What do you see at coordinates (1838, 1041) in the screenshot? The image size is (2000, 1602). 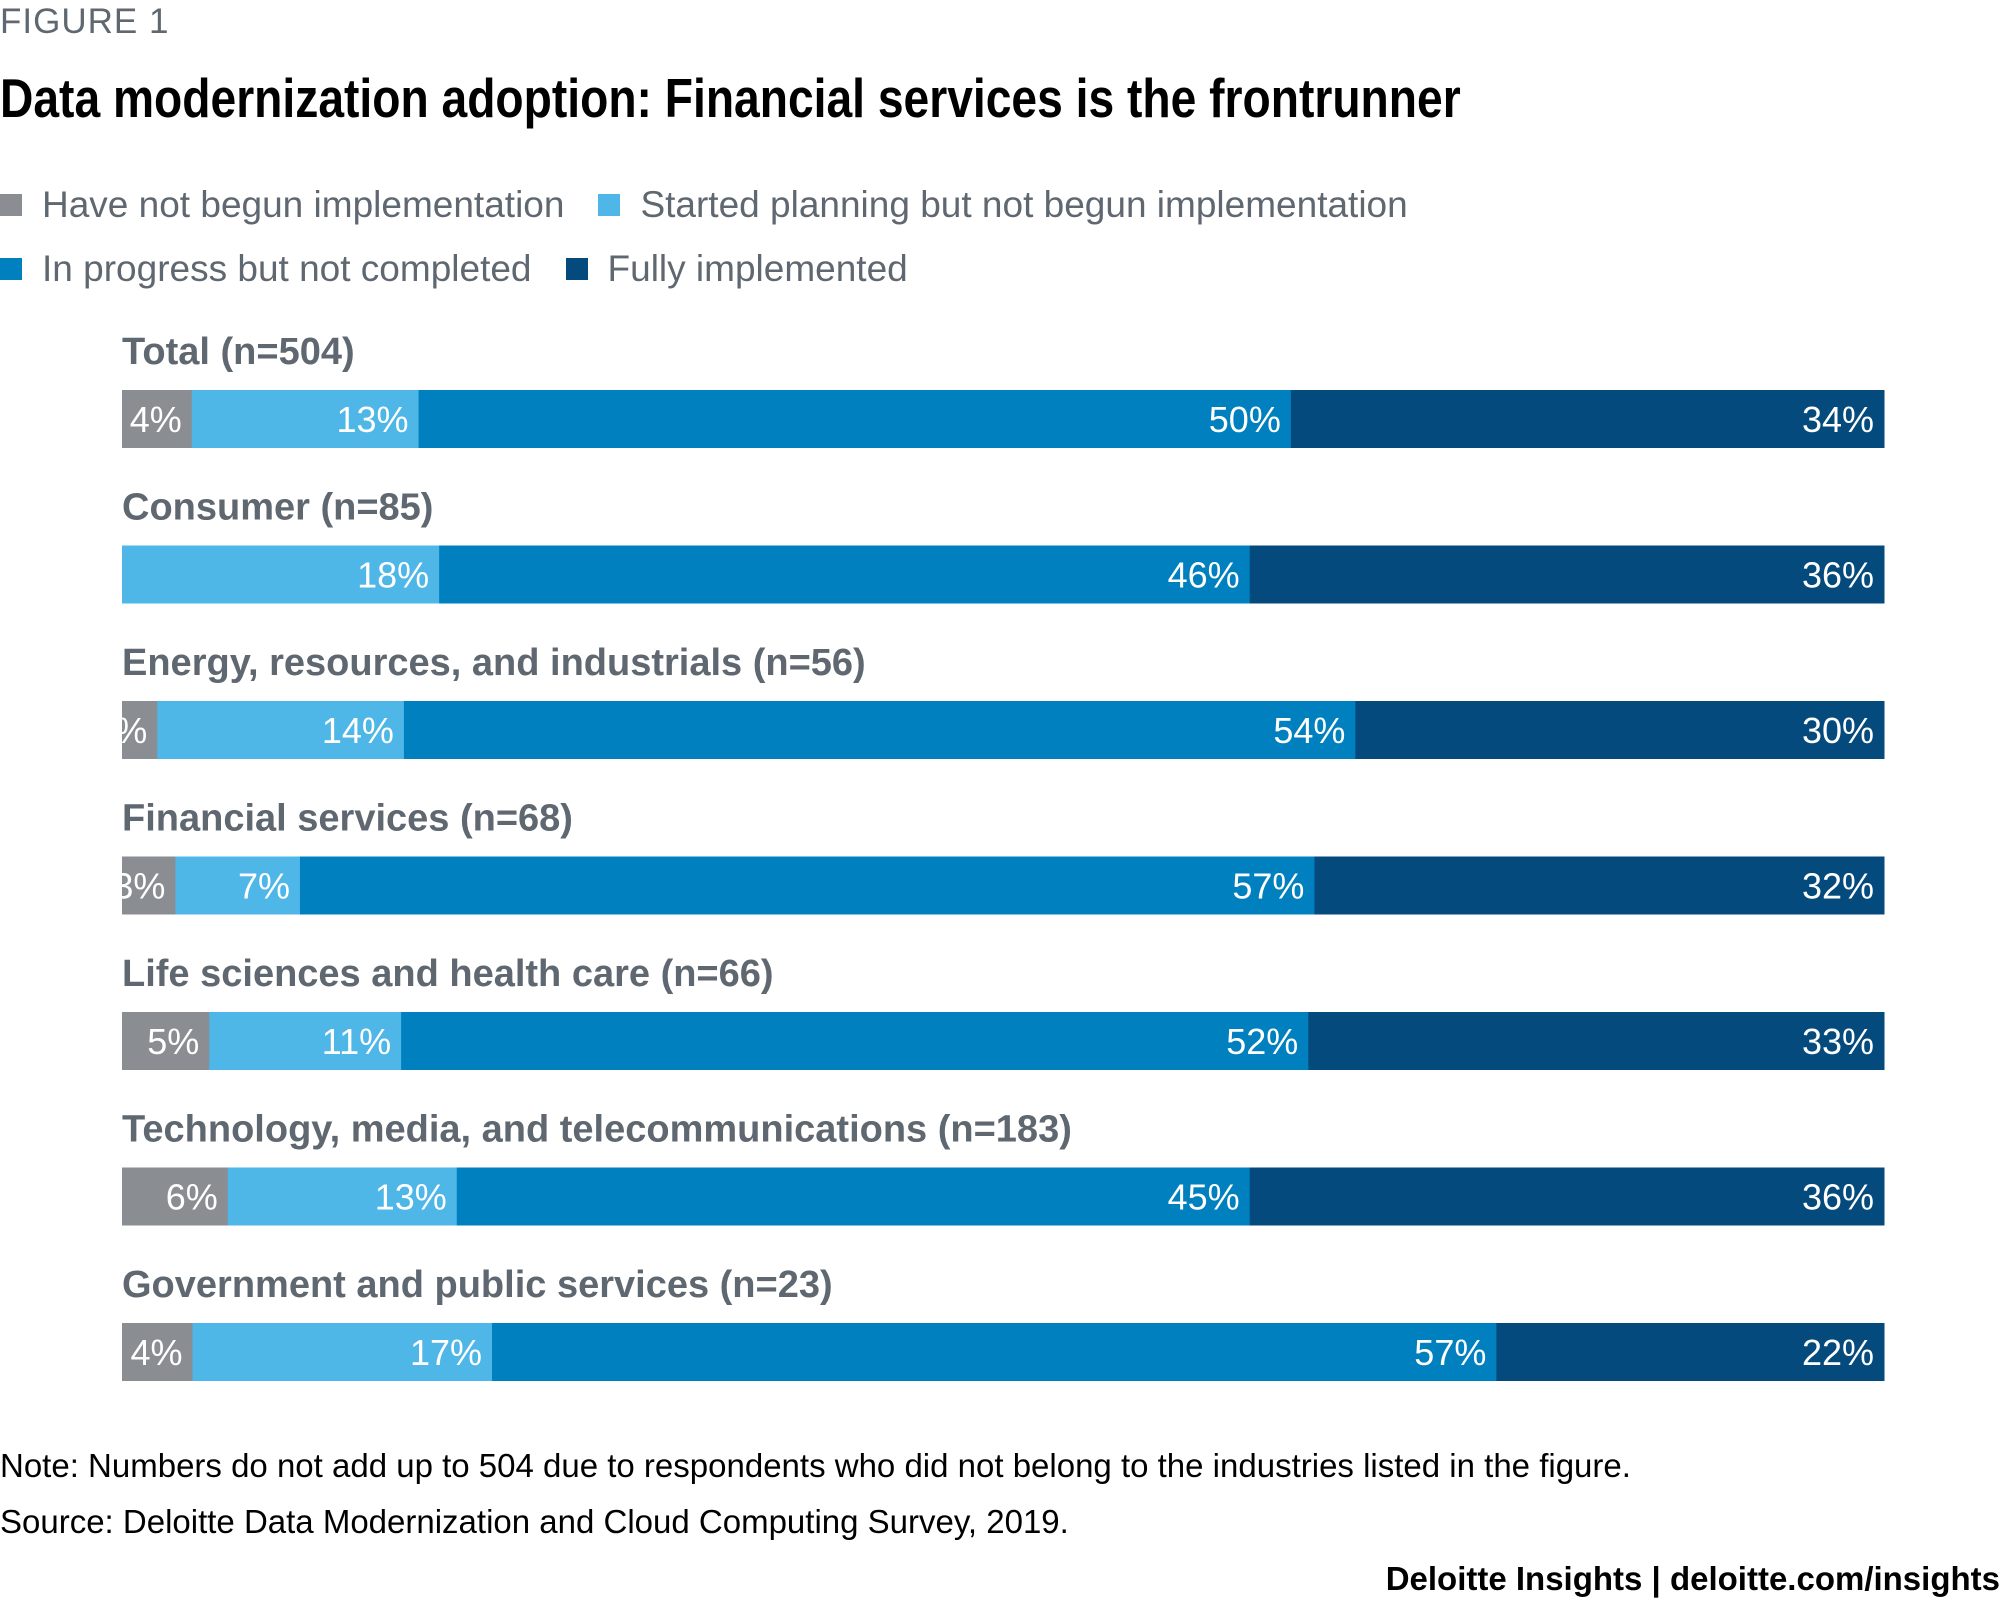 I see `data-label: 33%` at bounding box center [1838, 1041].